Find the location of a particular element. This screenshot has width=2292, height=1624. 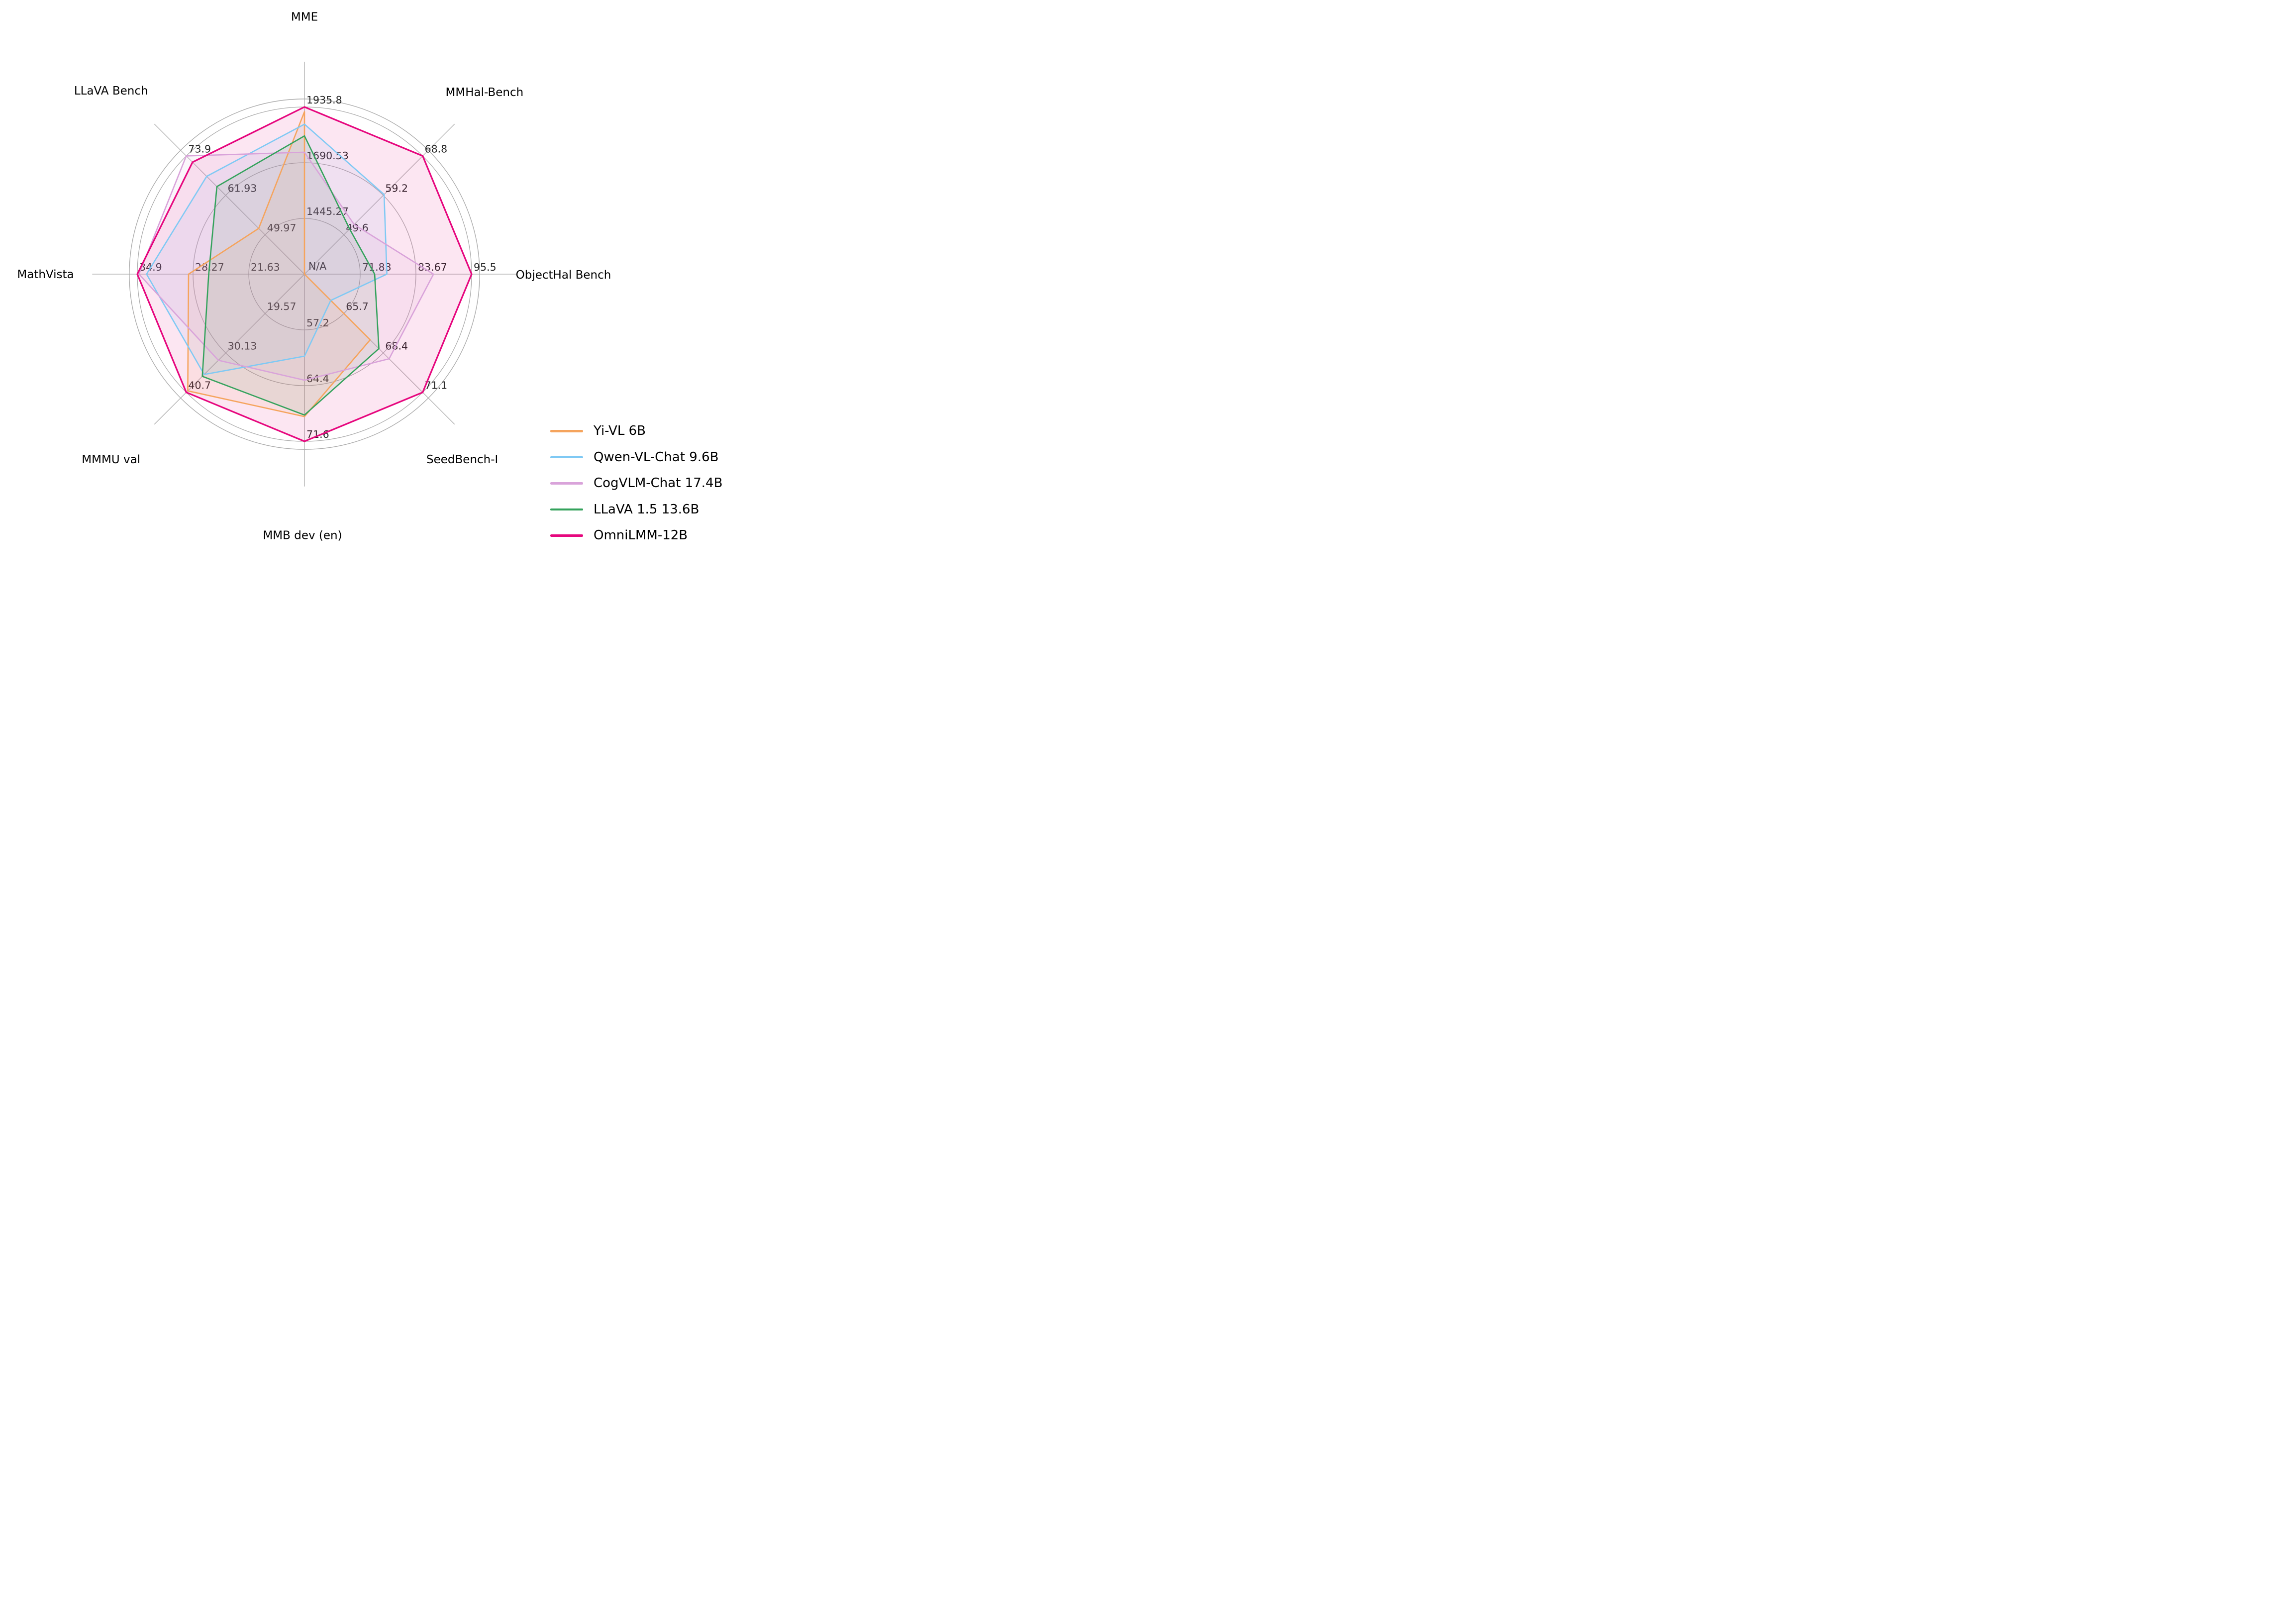

series-fill-cogvlm-chat-17-4b is located at coordinates (286, 267).